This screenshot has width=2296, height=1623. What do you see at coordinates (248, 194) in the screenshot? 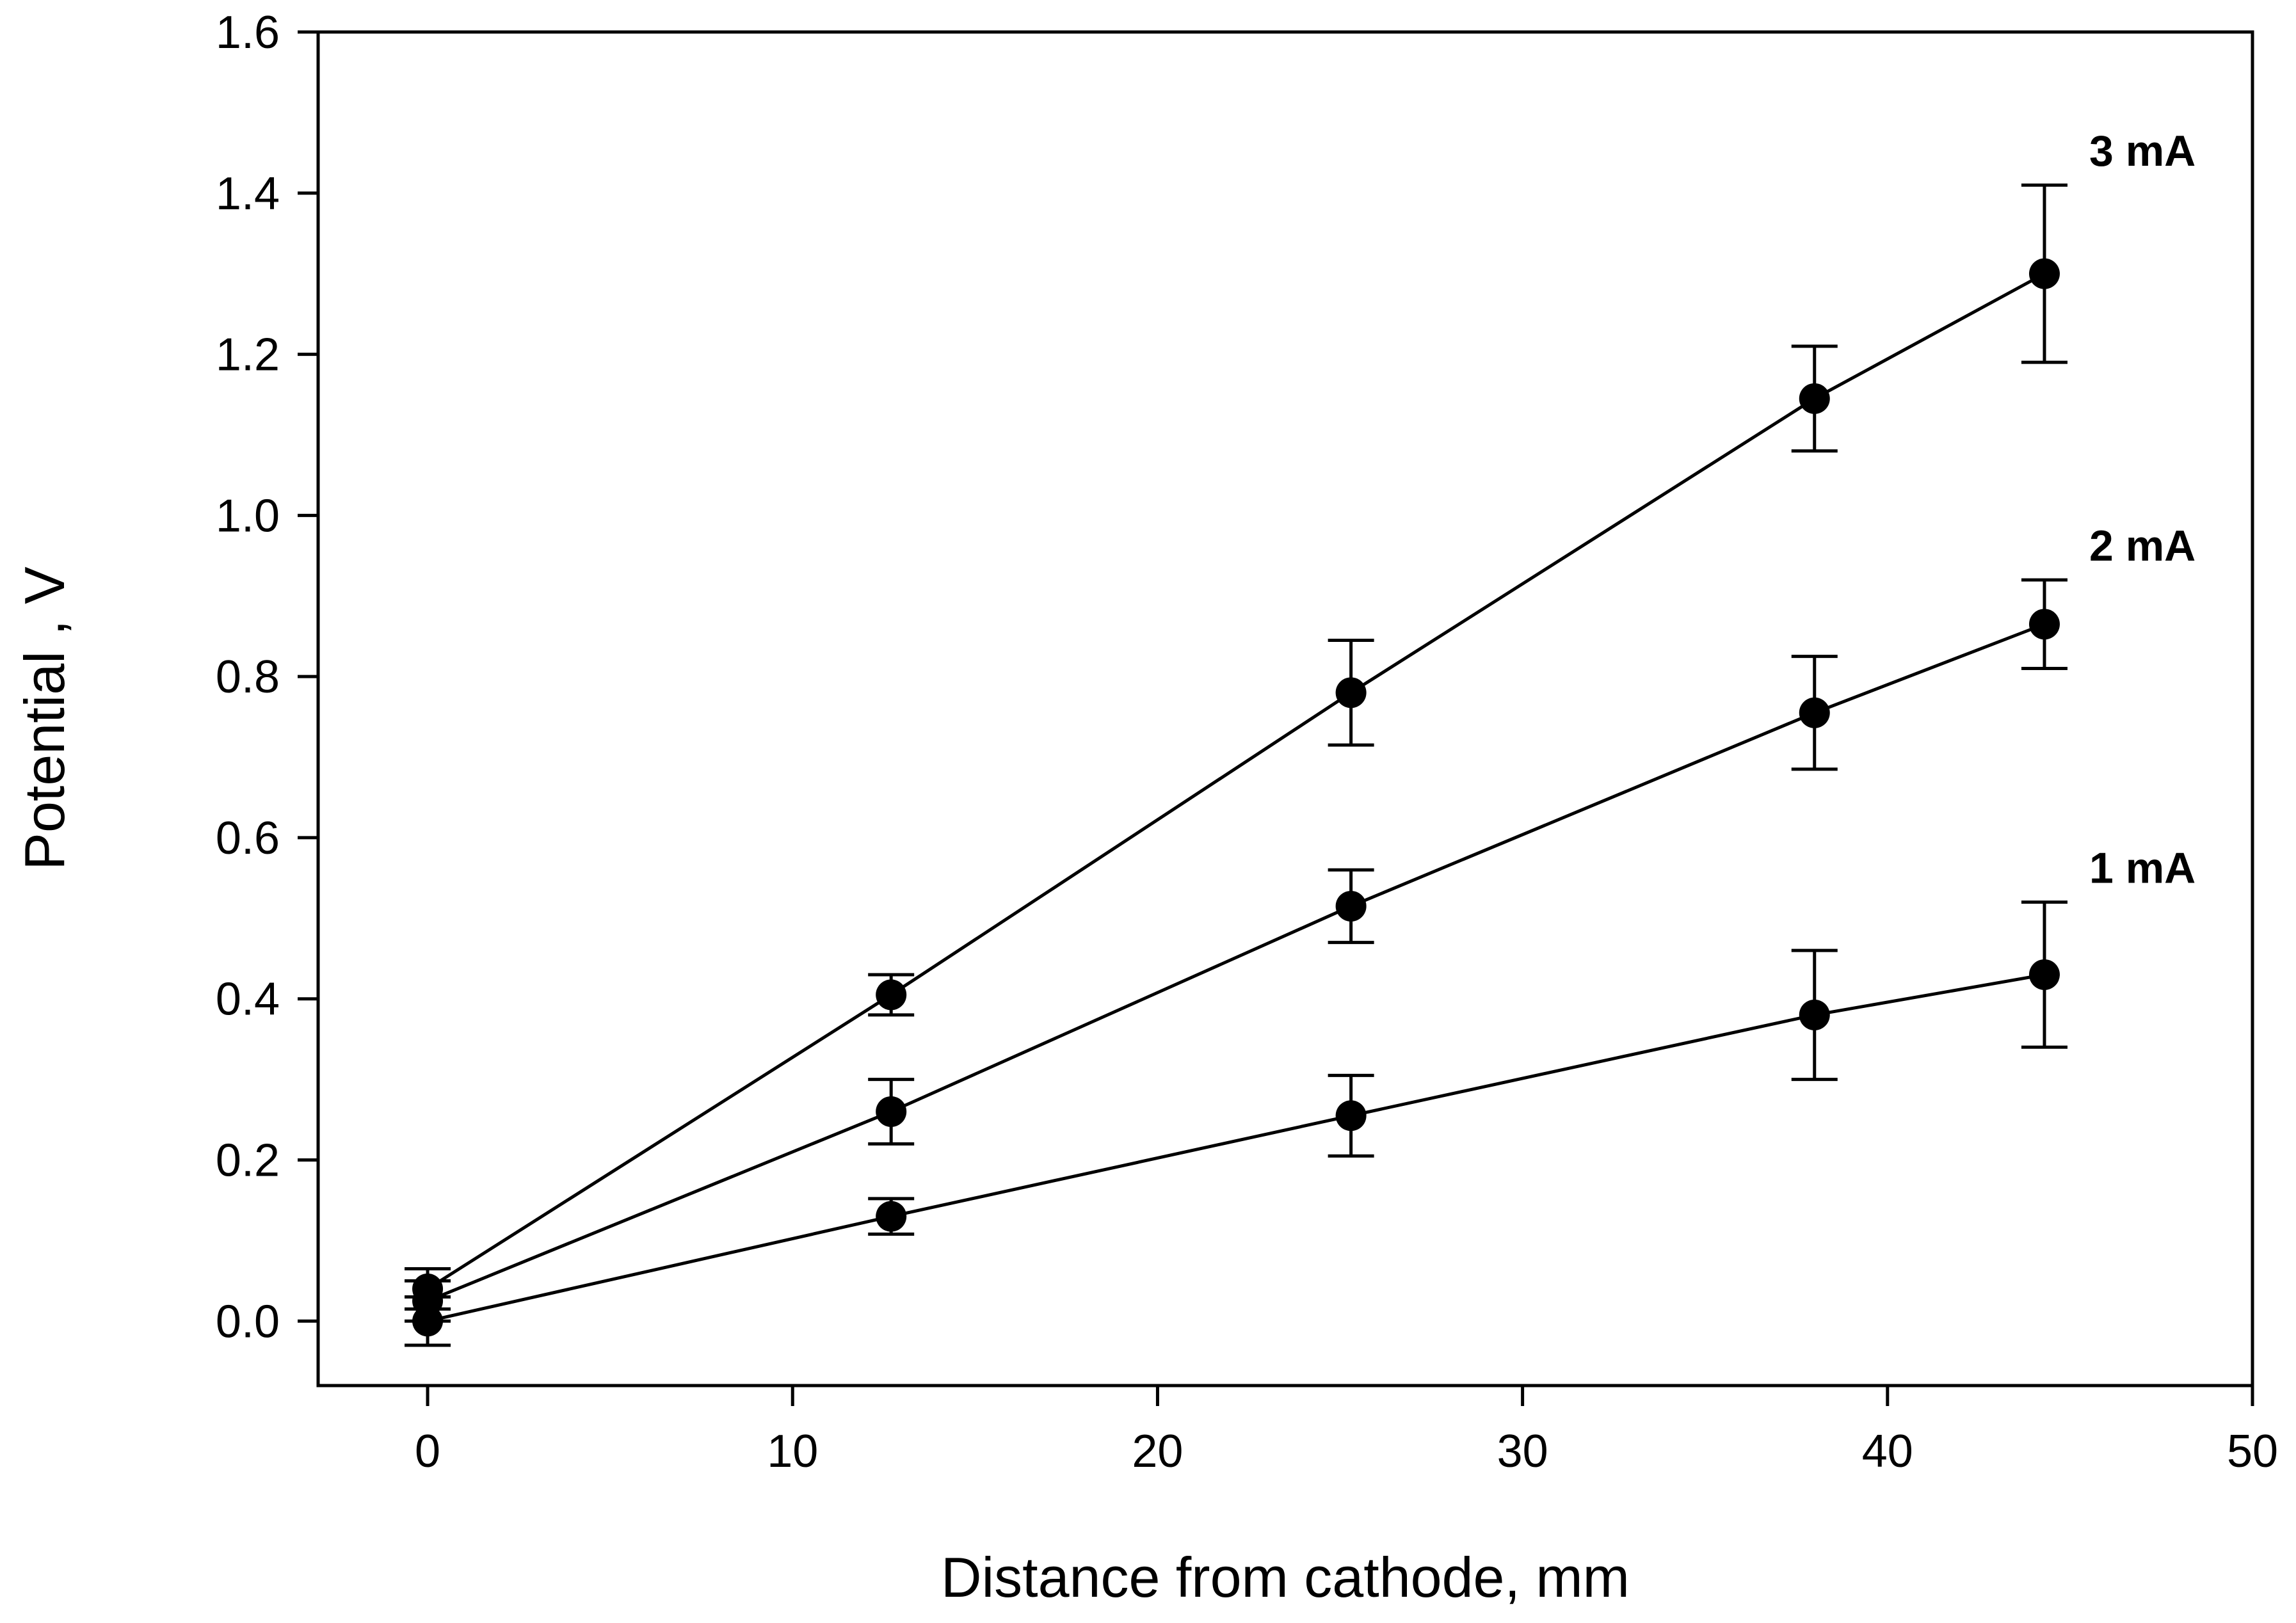
I see `y-tick-label: 1.4` at bounding box center [248, 194].